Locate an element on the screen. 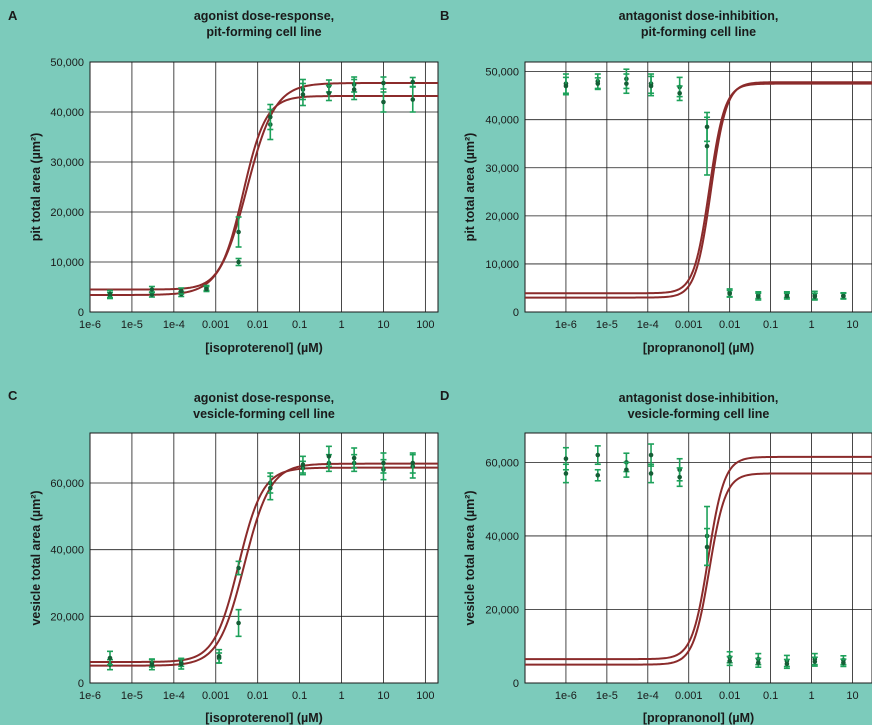 Image resolution: width=872 pixels, height=725 pixels. x-tick-label: 0.001 is located at coordinates (216, 696).